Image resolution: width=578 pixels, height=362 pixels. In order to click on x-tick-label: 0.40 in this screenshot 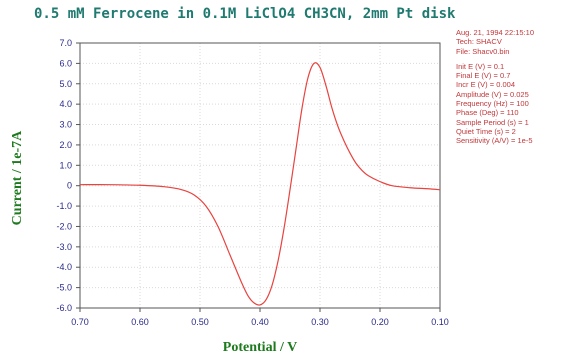, I will do `click(260, 322)`.